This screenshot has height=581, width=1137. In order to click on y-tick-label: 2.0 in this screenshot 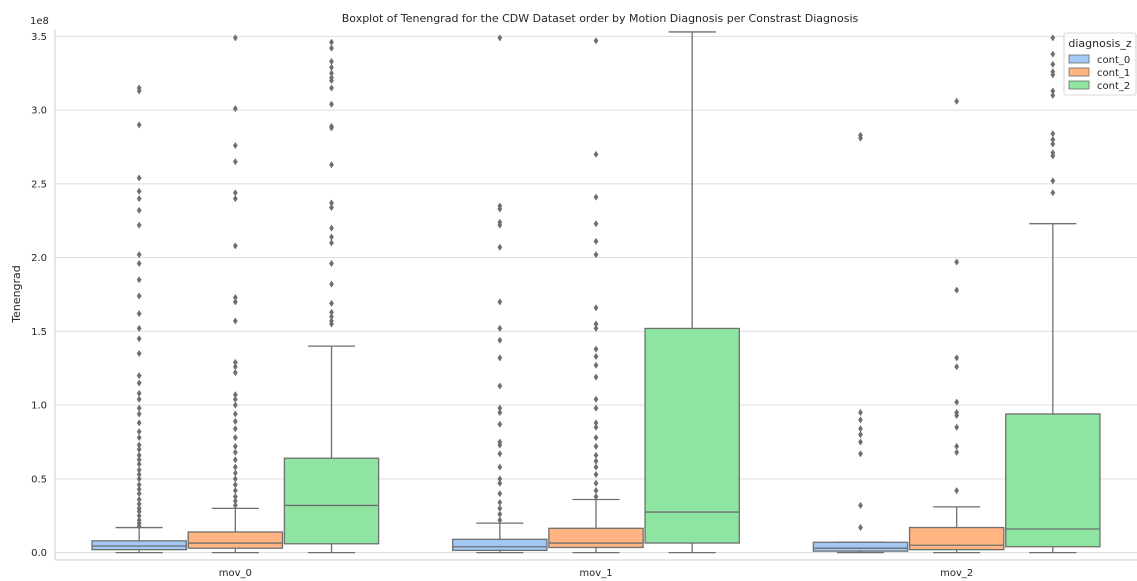, I will do `click(39, 258)`.